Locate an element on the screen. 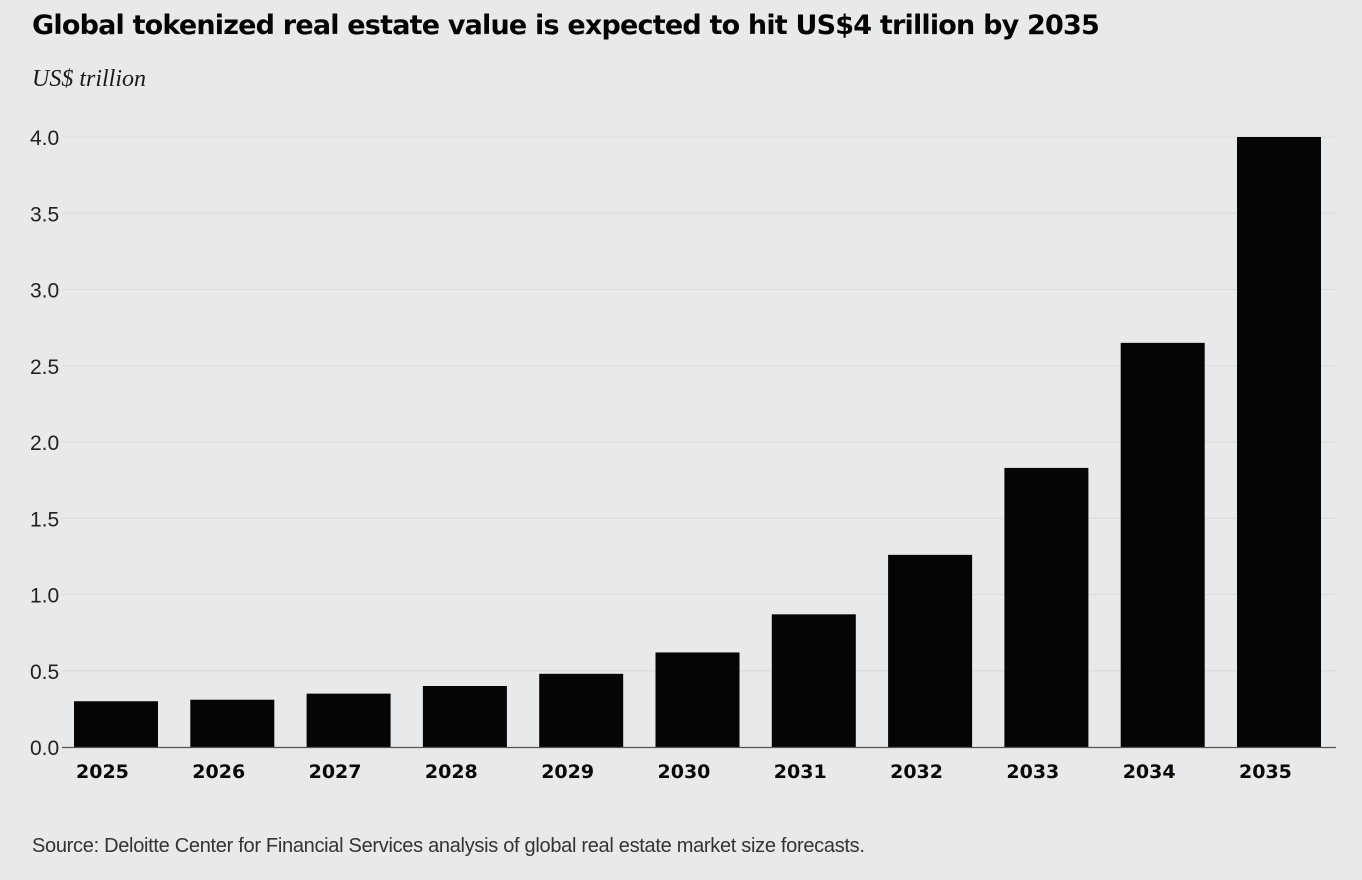  y-tick-label: 3.0 is located at coordinates (44, 291).